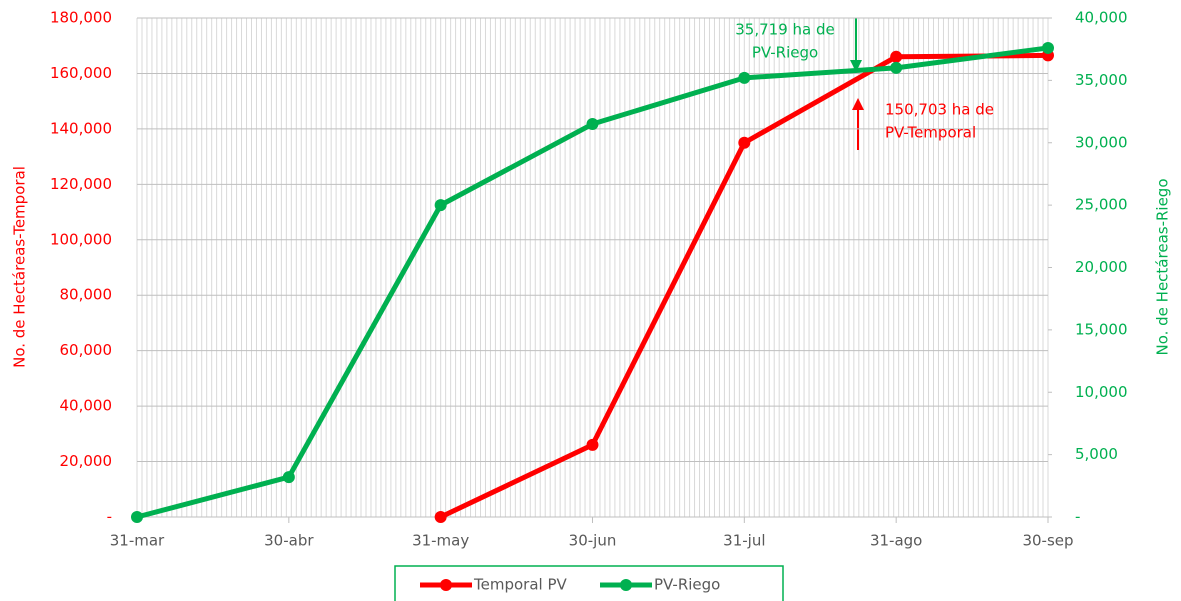  What do you see at coordinates (1101, 205) in the screenshot?
I see `y2-tick-label: 25,000` at bounding box center [1101, 205].